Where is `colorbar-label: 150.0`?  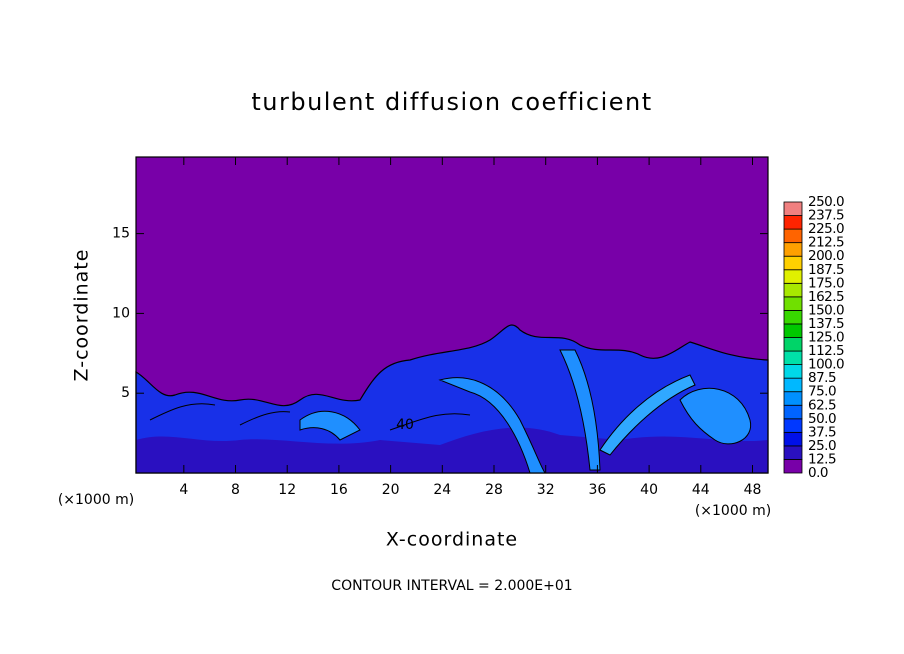
colorbar-label: 150.0 is located at coordinates (826, 310).